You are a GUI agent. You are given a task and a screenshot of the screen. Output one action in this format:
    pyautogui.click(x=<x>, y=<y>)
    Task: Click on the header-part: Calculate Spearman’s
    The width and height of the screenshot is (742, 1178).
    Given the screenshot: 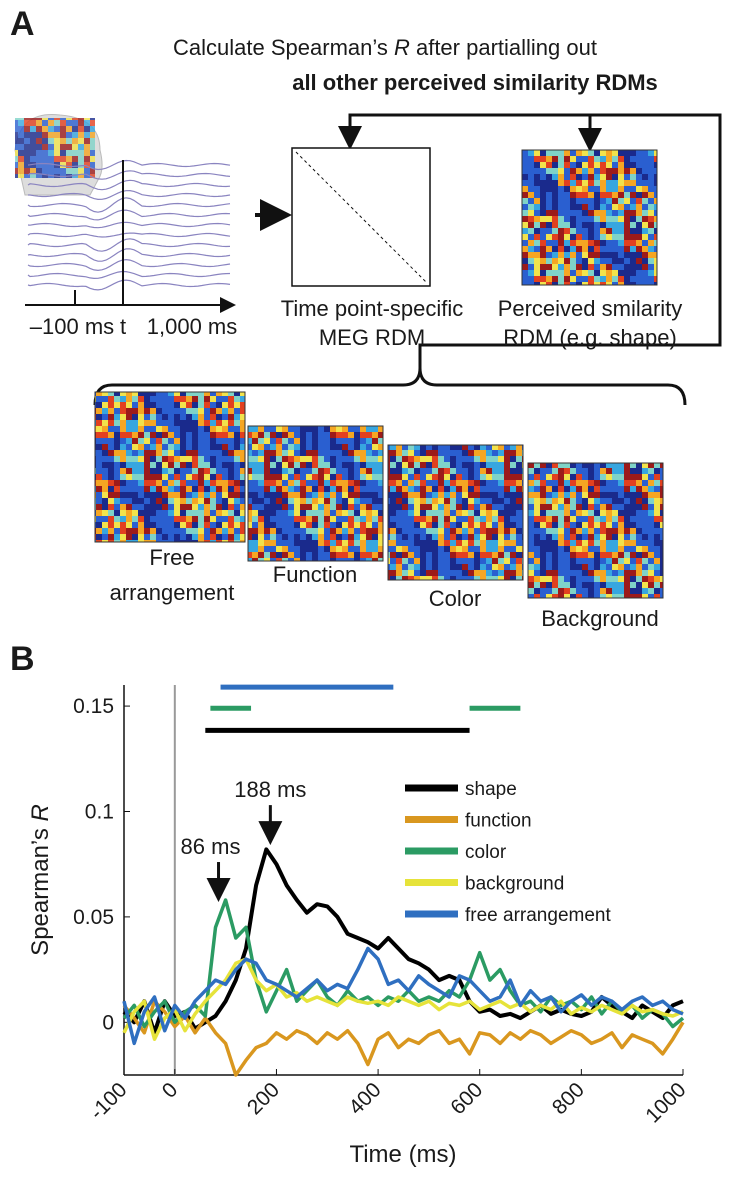 What is the action you would take?
    pyautogui.click(x=283, y=47)
    